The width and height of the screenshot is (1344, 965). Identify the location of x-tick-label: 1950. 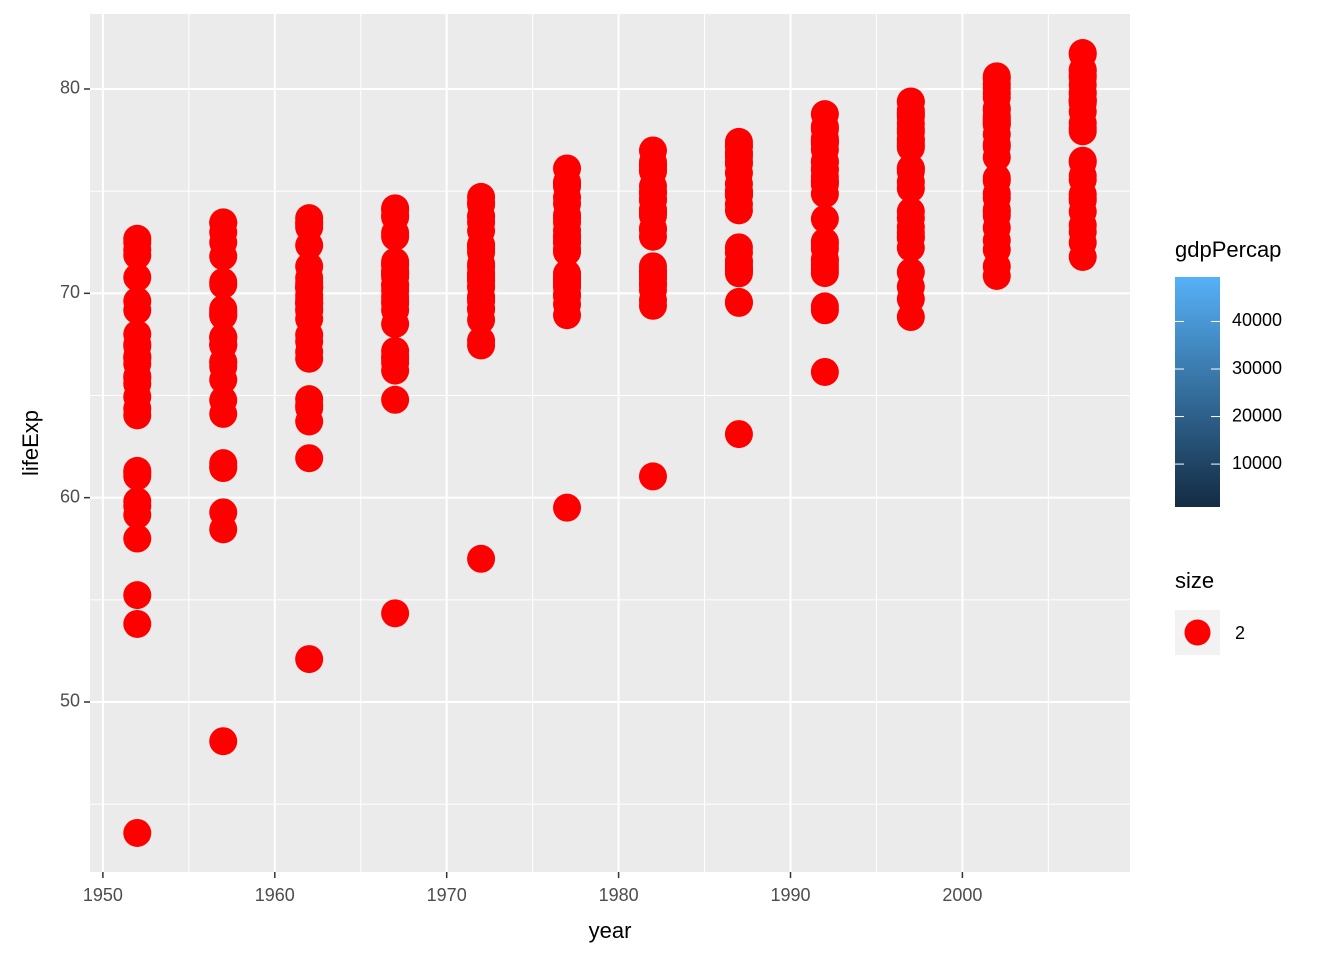
(103, 895).